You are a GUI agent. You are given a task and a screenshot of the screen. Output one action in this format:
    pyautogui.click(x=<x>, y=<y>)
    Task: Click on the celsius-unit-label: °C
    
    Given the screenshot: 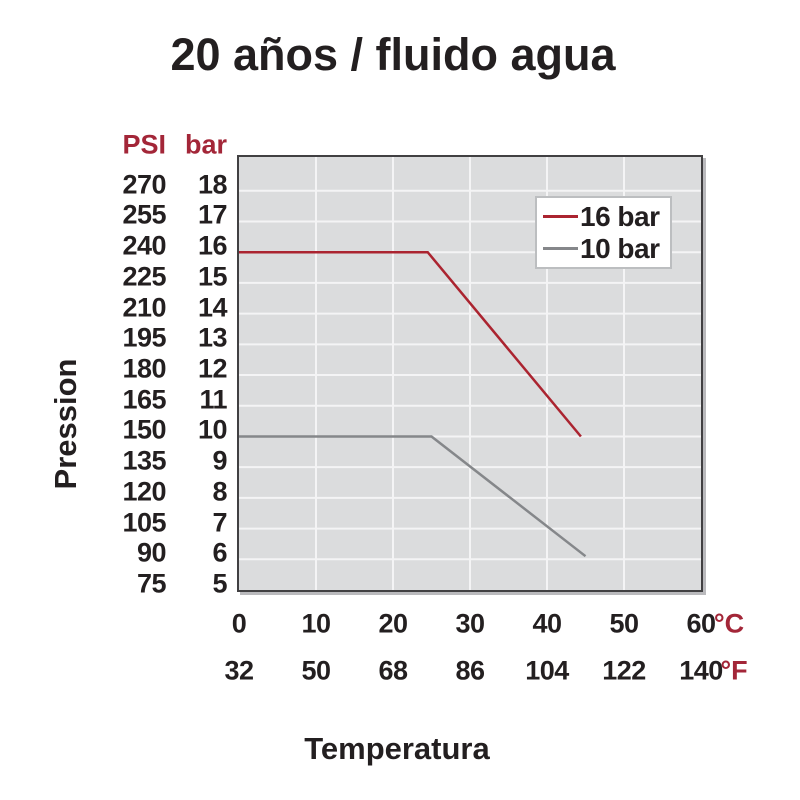 What is the action you would take?
    pyautogui.click(x=729, y=623)
    